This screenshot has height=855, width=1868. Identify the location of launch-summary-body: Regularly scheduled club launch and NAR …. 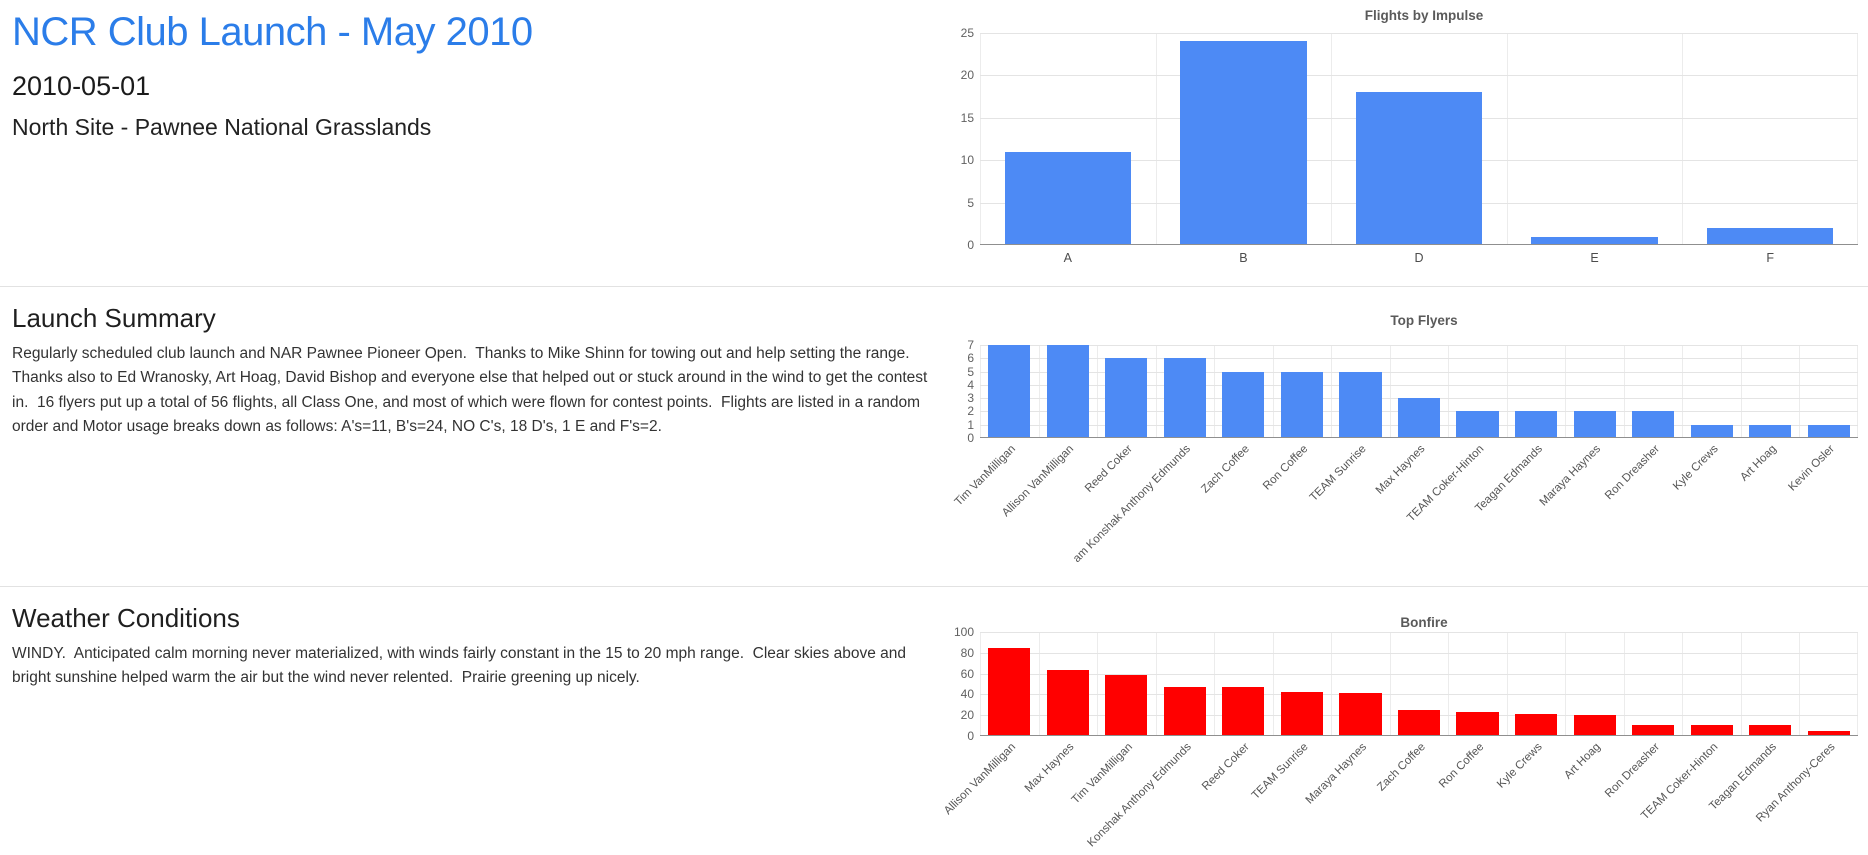
(472, 390).